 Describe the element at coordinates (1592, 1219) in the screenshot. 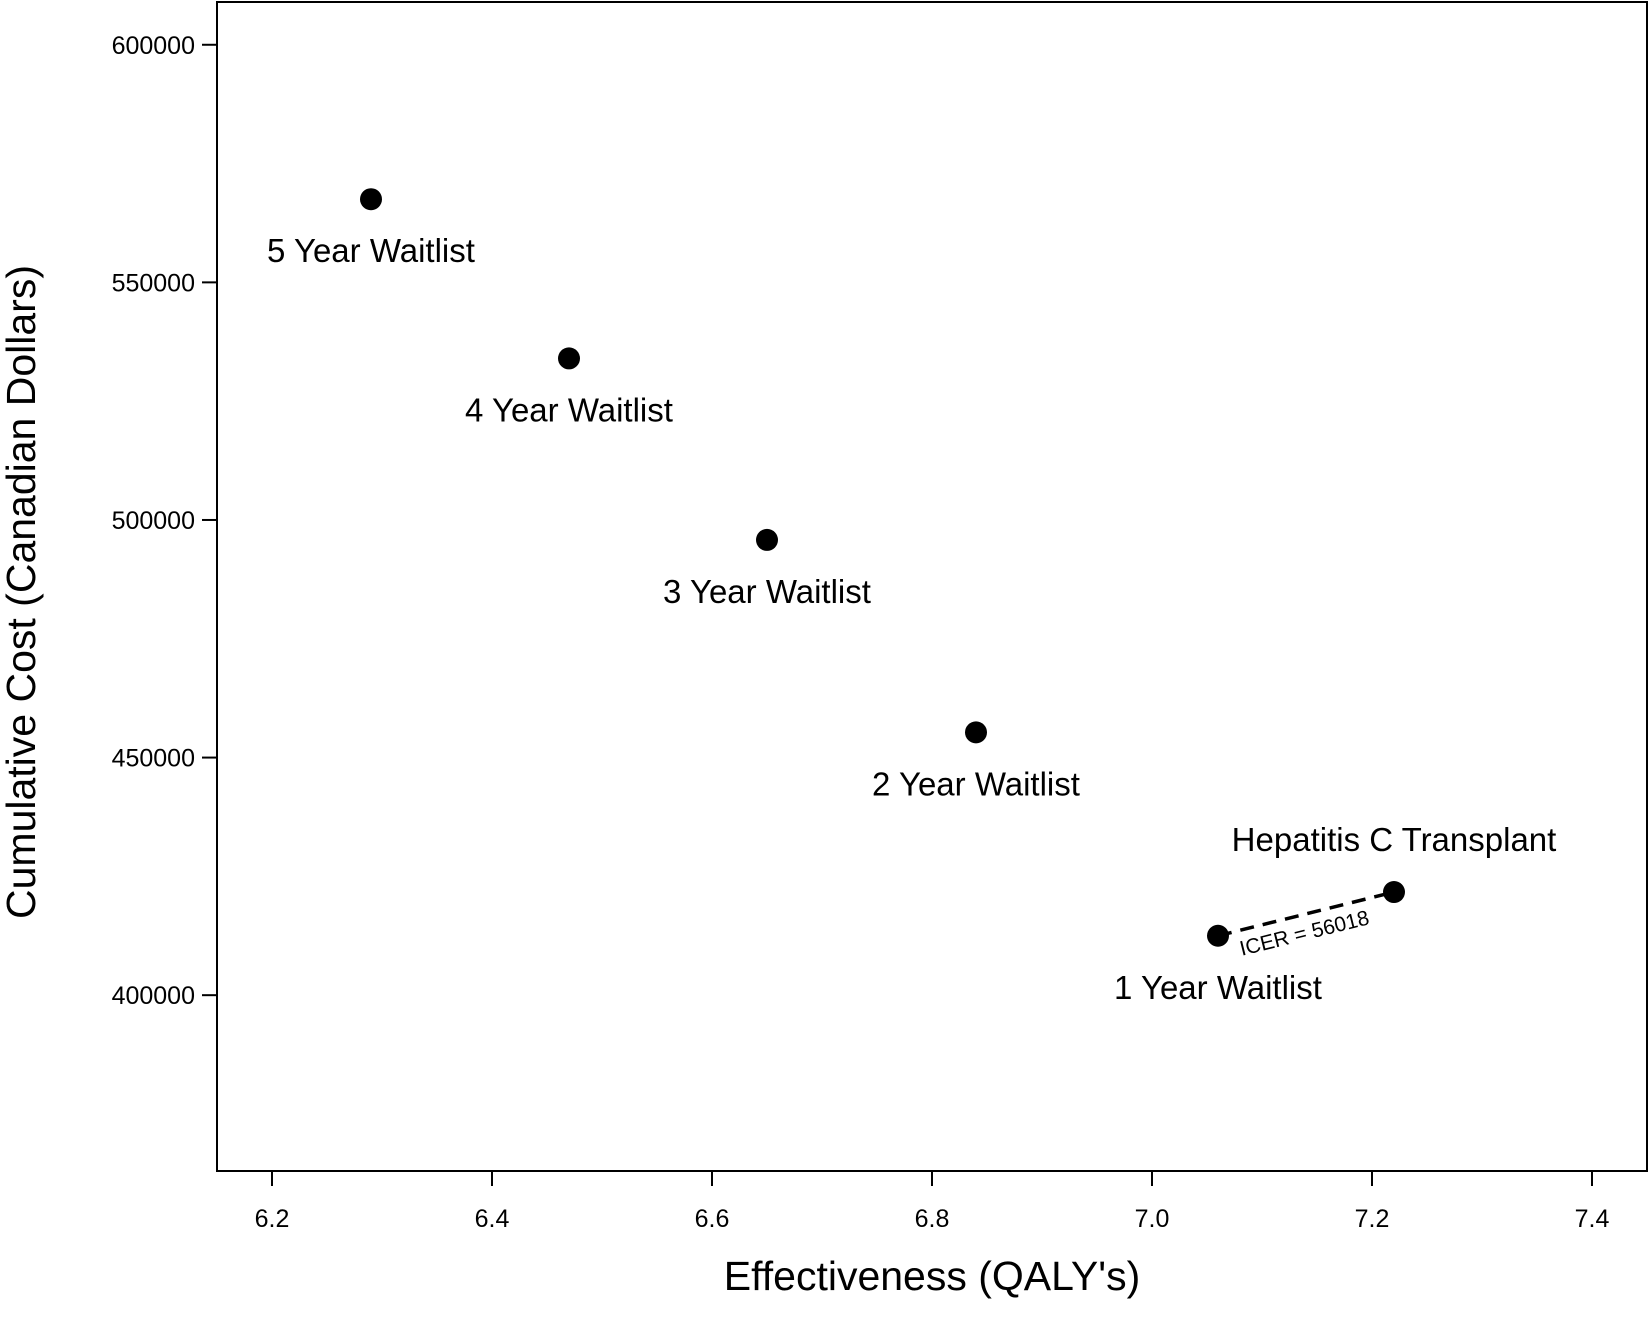

I see `x-tick-label: 7.4` at that location.